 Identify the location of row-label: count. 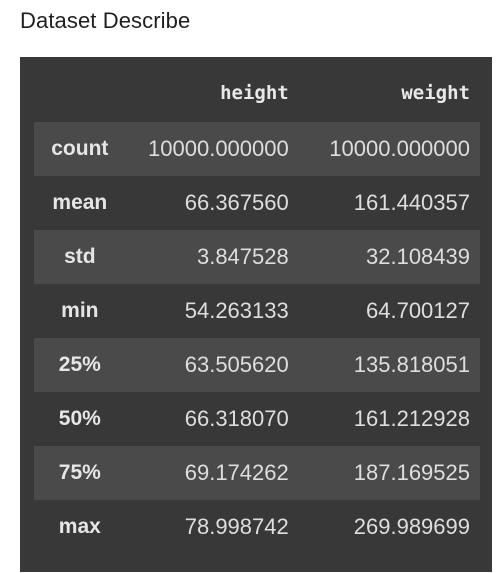
(80, 148).